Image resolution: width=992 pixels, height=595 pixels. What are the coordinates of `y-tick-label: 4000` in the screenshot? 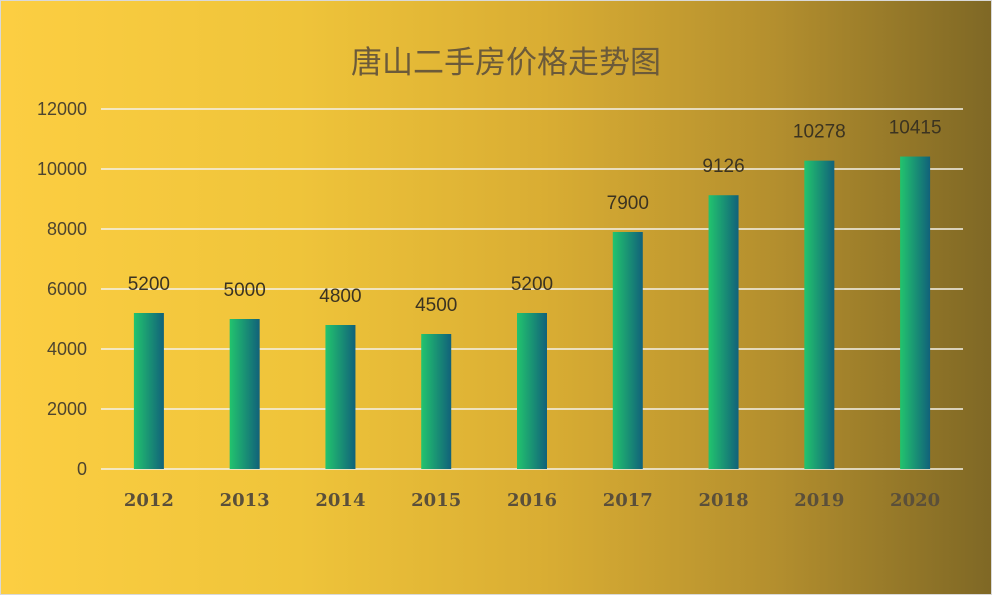 It's located at (67, 349).